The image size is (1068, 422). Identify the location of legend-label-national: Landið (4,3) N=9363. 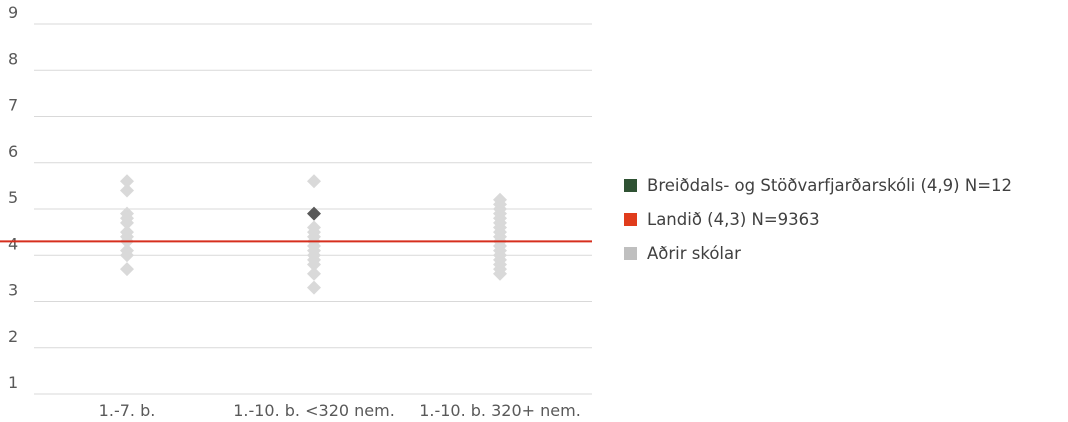
(733, 219).